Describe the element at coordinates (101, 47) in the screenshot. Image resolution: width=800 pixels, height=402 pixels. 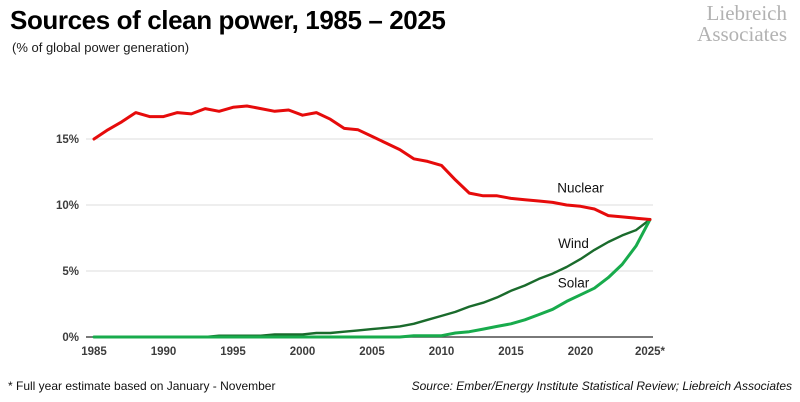
I see `chart-subtitle: (% of global power generation)` at that location.